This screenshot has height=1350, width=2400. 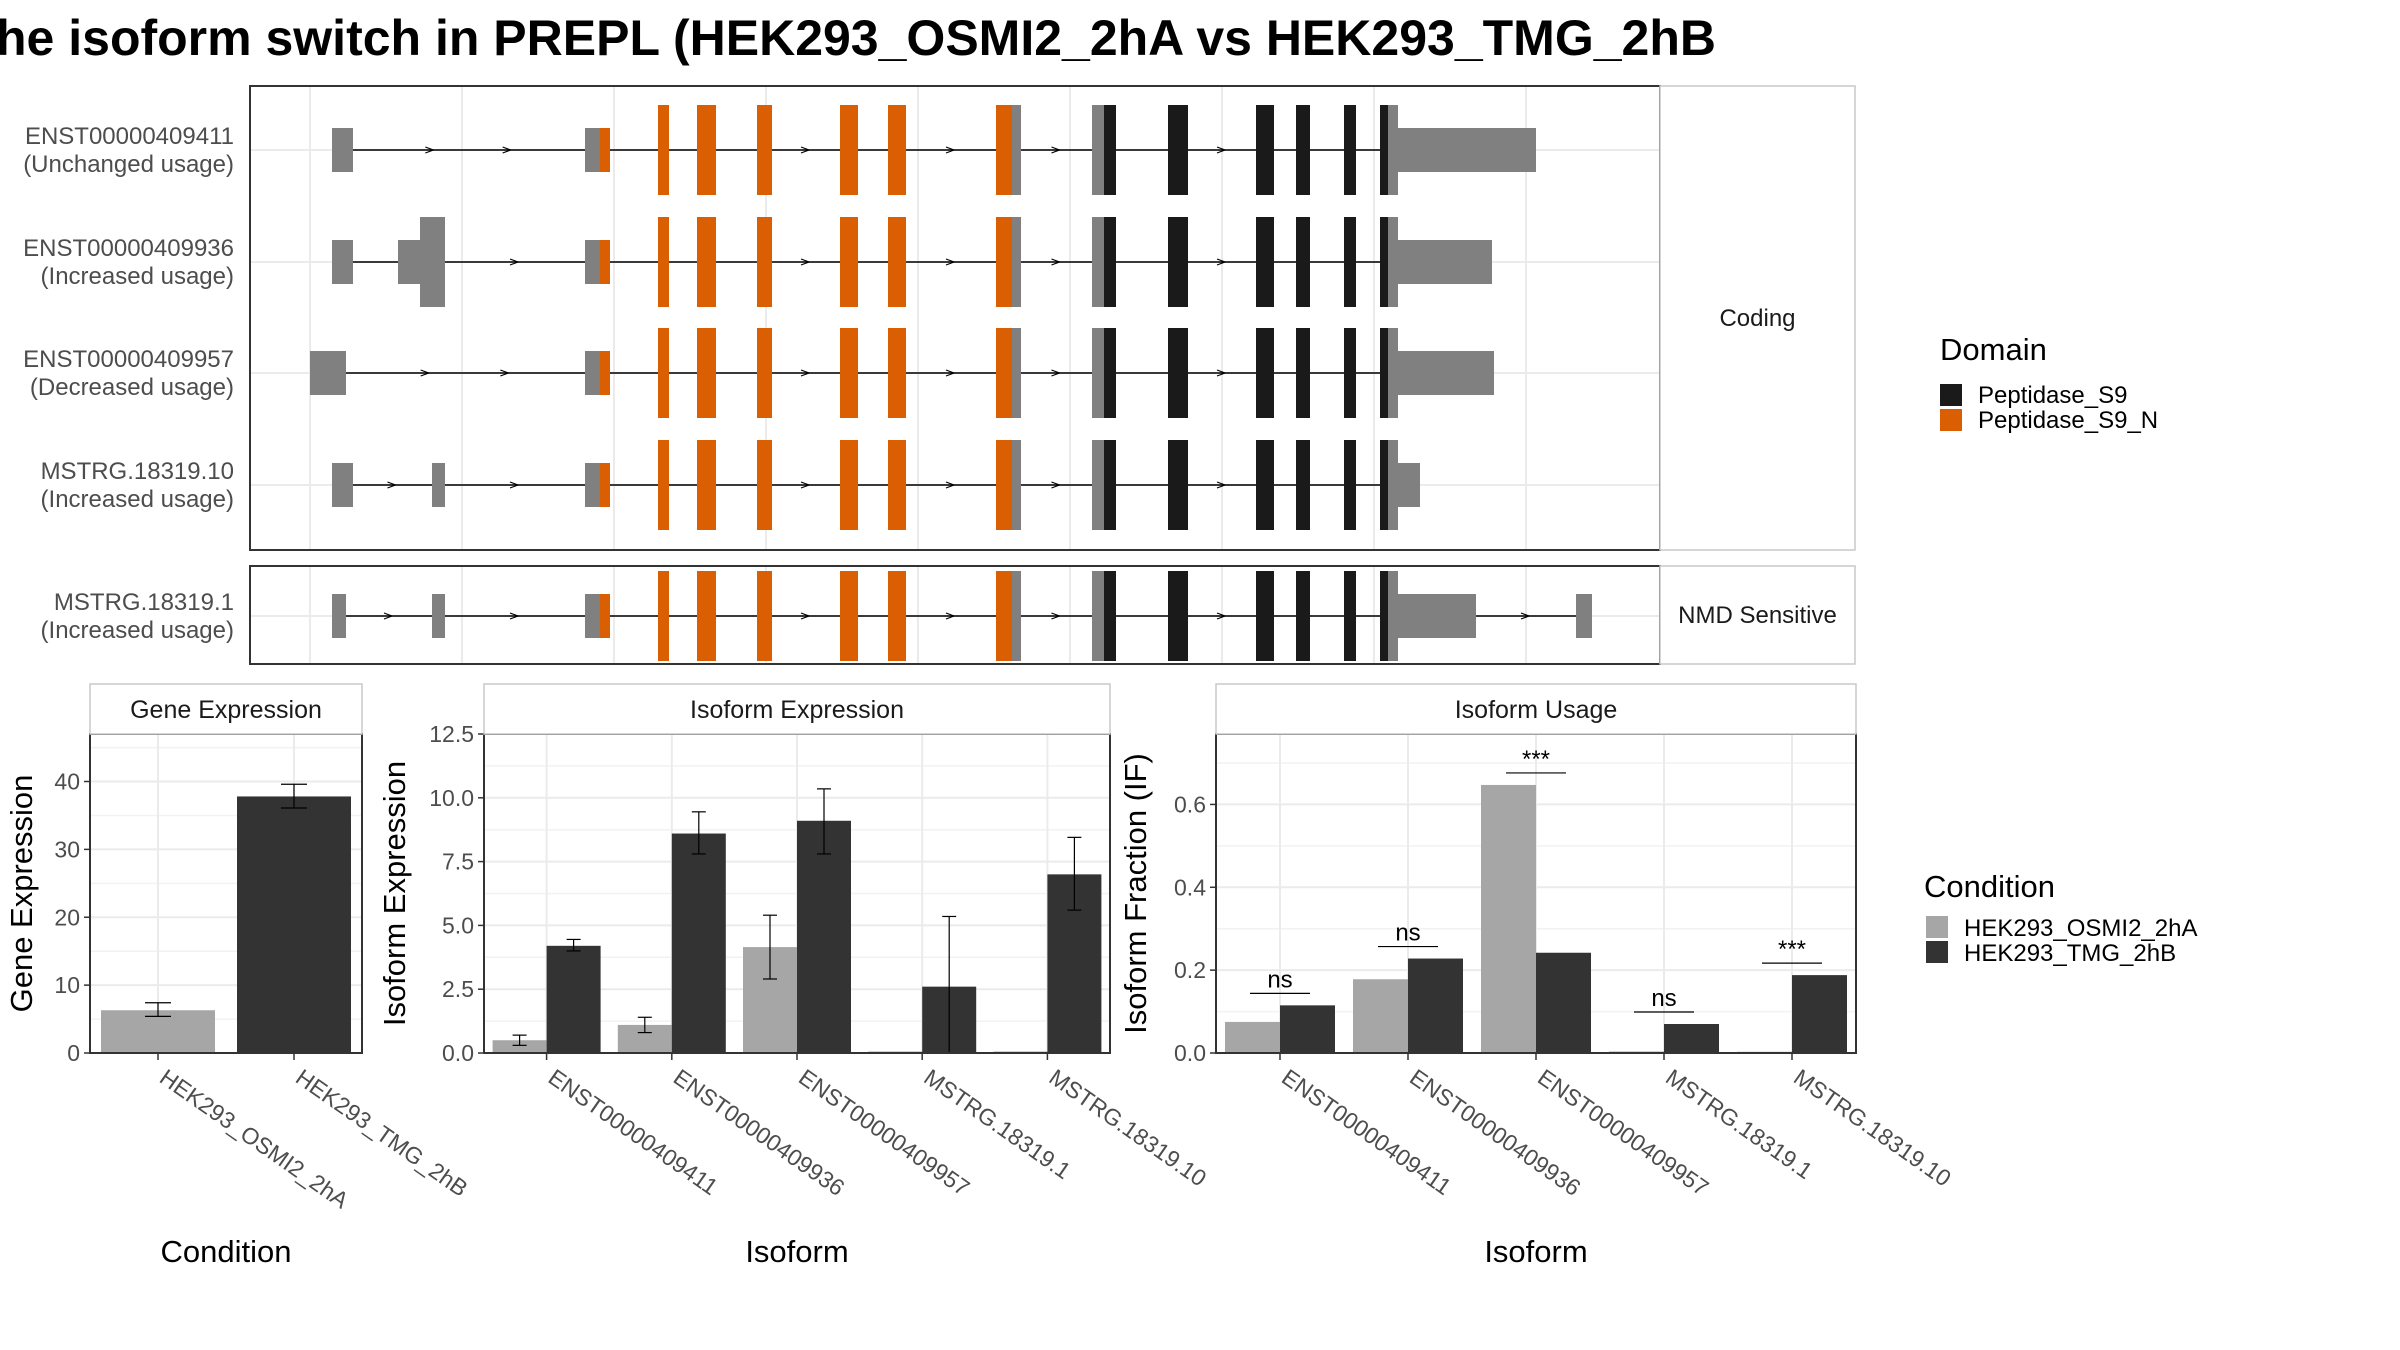 I want to click on facet-strip-label: NMD Sensitive, so click(x=1757, y=615).